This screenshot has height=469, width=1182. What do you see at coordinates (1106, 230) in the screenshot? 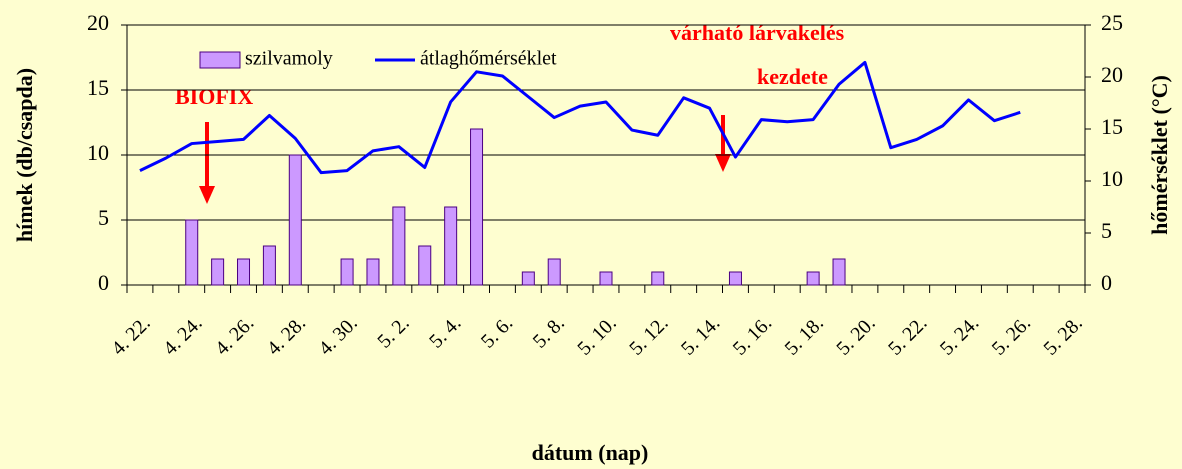
I see `y2-tick-label: 5` at bounding box center [1106, 230].